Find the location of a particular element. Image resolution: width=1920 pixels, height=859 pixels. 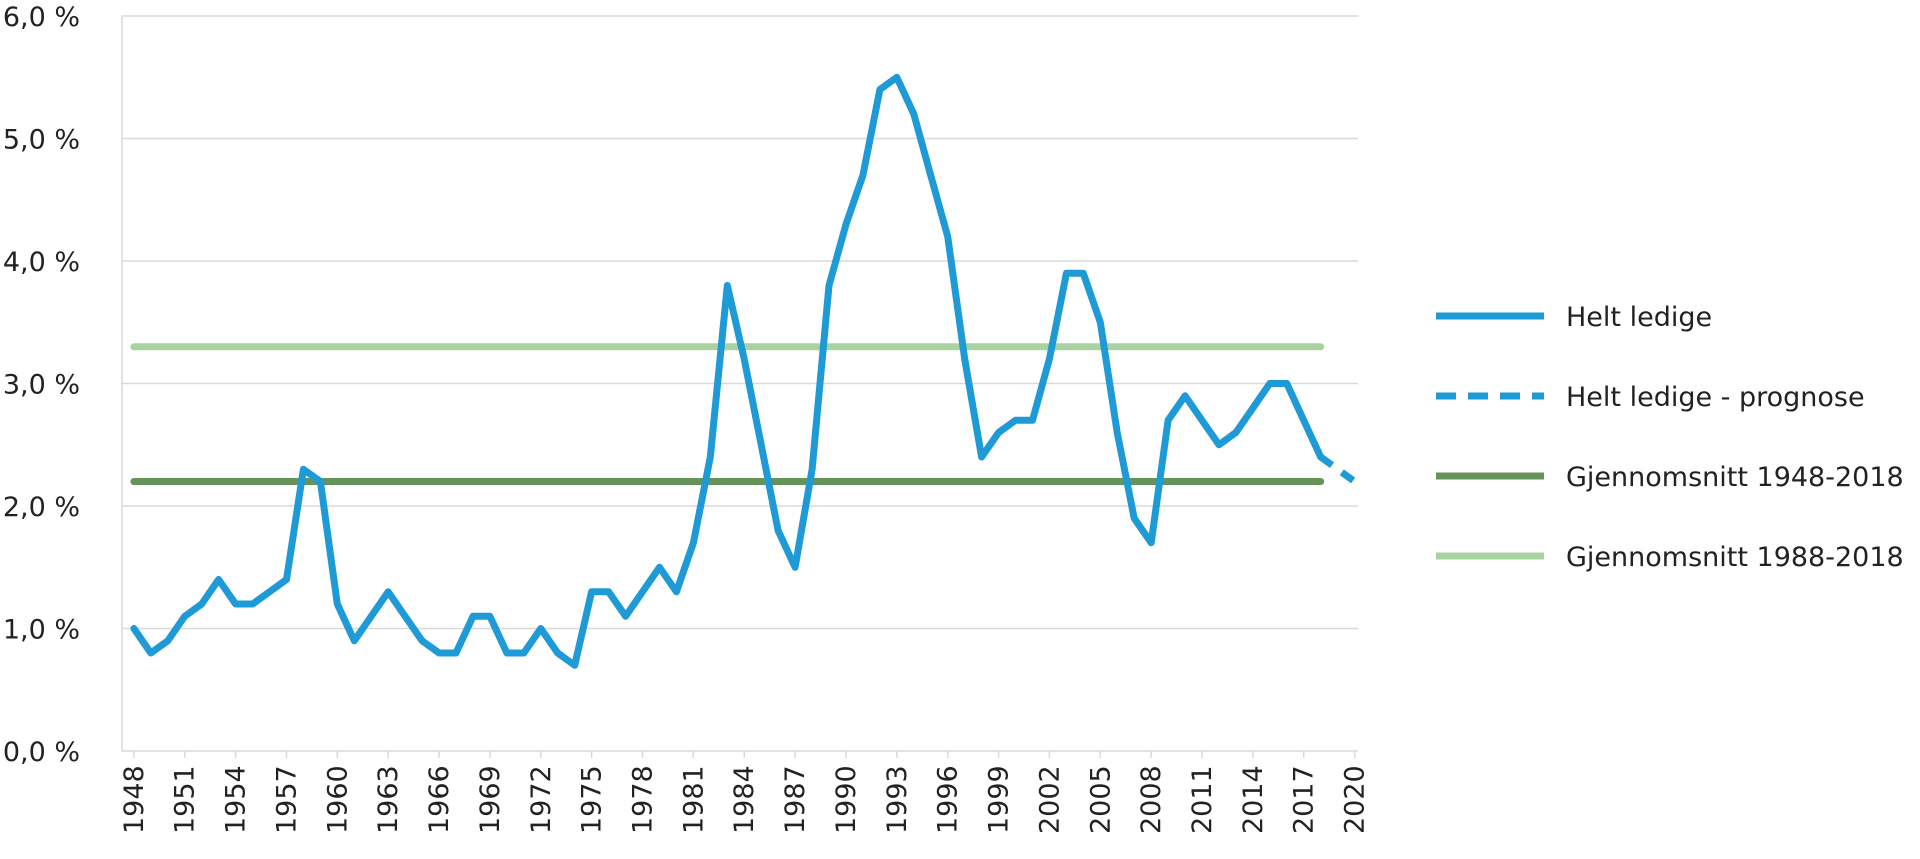

x-tick-label: 1951 is located at coordinates (185, 799).